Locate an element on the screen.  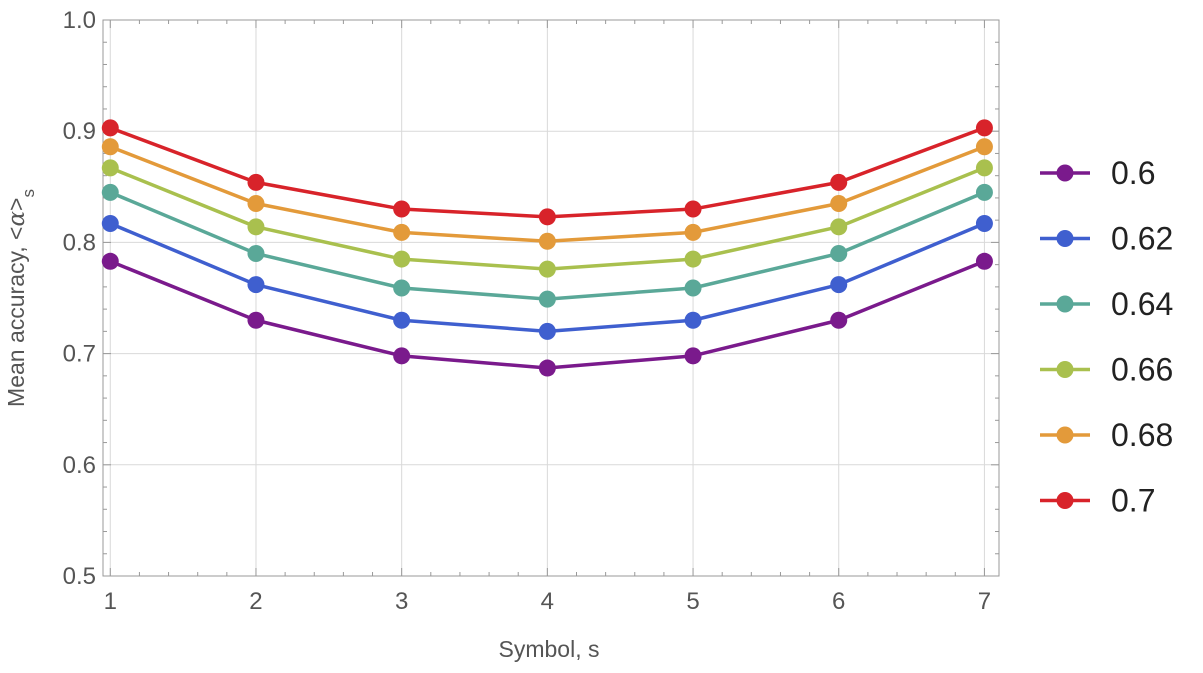
y-tick-labels: 0.5 0.6 0.7 0.8 0.9 1.0 is located at coordinates (79, 298).